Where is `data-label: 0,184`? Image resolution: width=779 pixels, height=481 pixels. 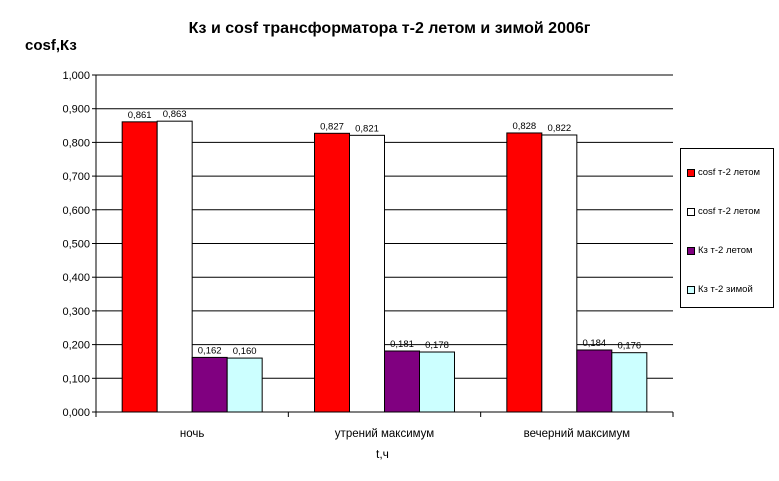 data-label: 0,184 is located at coordinates (594, 343).